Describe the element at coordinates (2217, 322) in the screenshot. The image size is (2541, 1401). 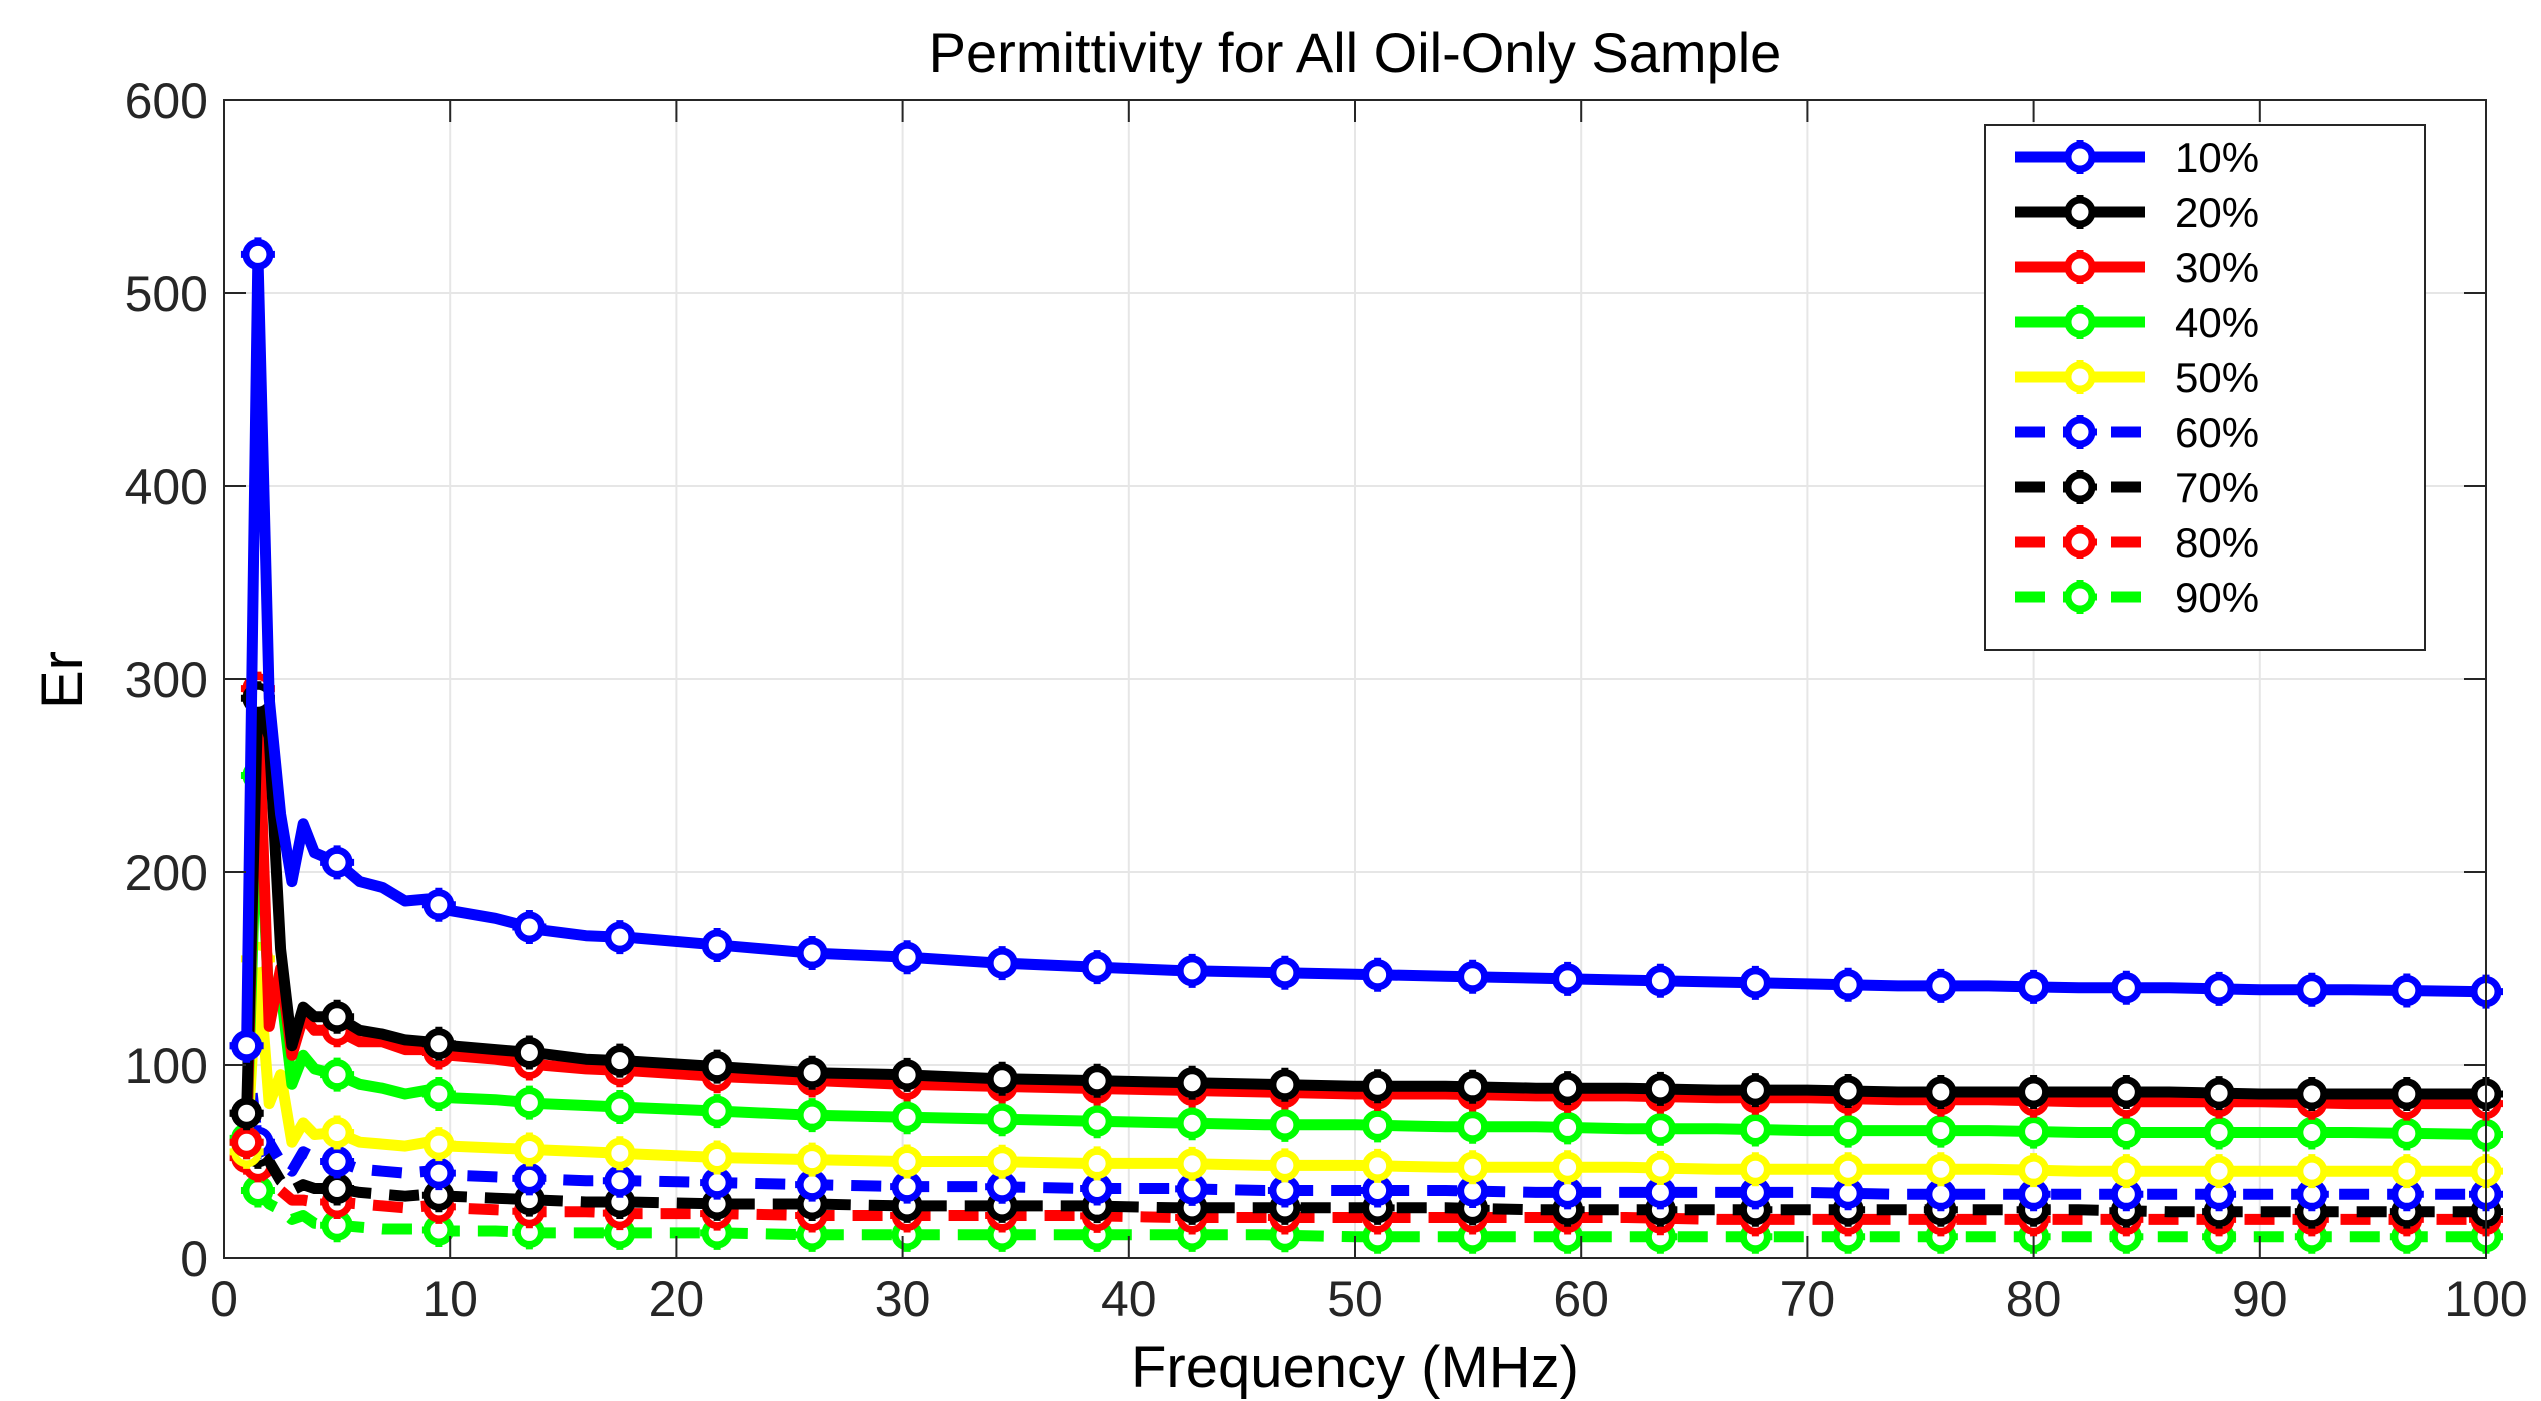
I see `legend-label: 40%` at that location.